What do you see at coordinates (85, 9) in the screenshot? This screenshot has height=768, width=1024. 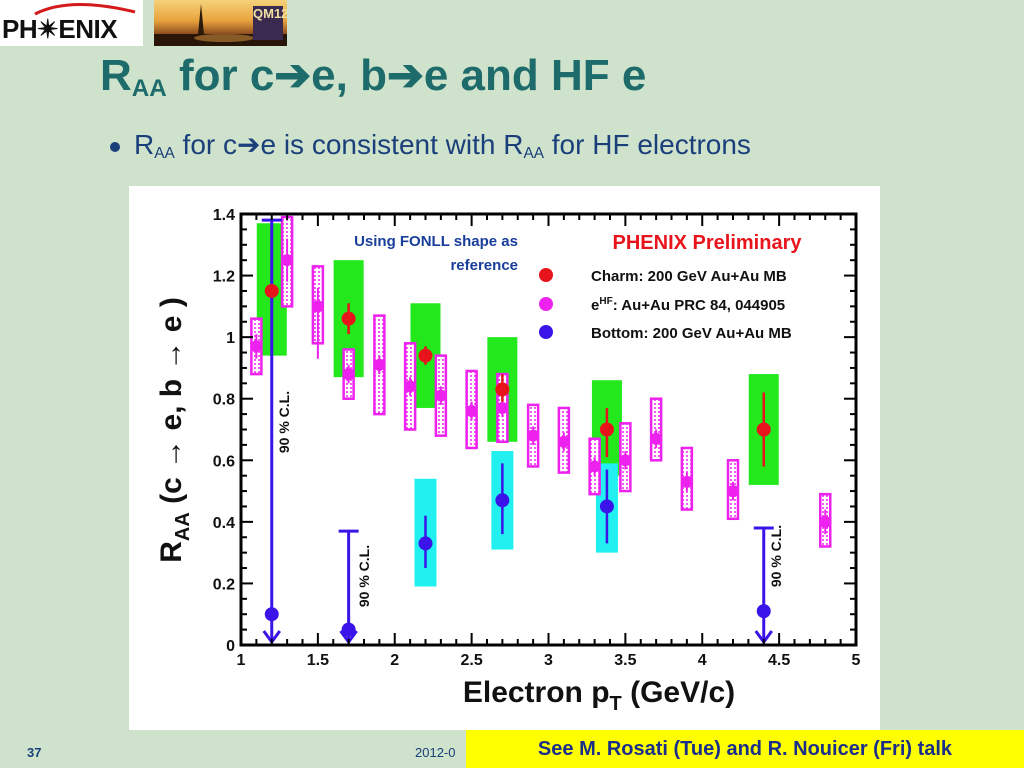 I see `logo-swoosh-icon` at bounding box center [85, 9].